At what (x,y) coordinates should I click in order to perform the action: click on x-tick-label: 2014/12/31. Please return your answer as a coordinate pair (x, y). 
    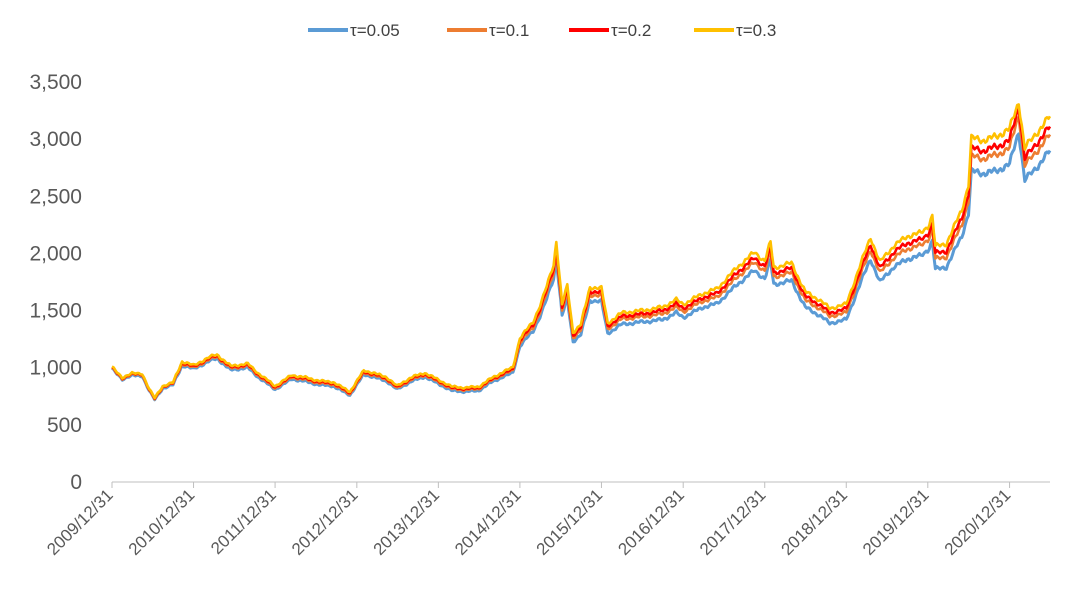
    Looking at the image, I should click on (488, 522).